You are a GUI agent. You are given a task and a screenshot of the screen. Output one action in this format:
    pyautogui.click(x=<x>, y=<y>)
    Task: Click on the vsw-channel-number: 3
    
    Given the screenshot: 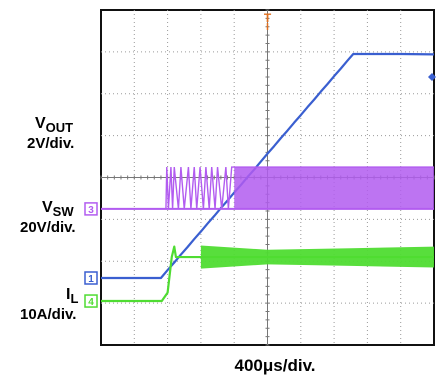 What is the action you would take?
    pyautogui.click(x=91, y=210)
    